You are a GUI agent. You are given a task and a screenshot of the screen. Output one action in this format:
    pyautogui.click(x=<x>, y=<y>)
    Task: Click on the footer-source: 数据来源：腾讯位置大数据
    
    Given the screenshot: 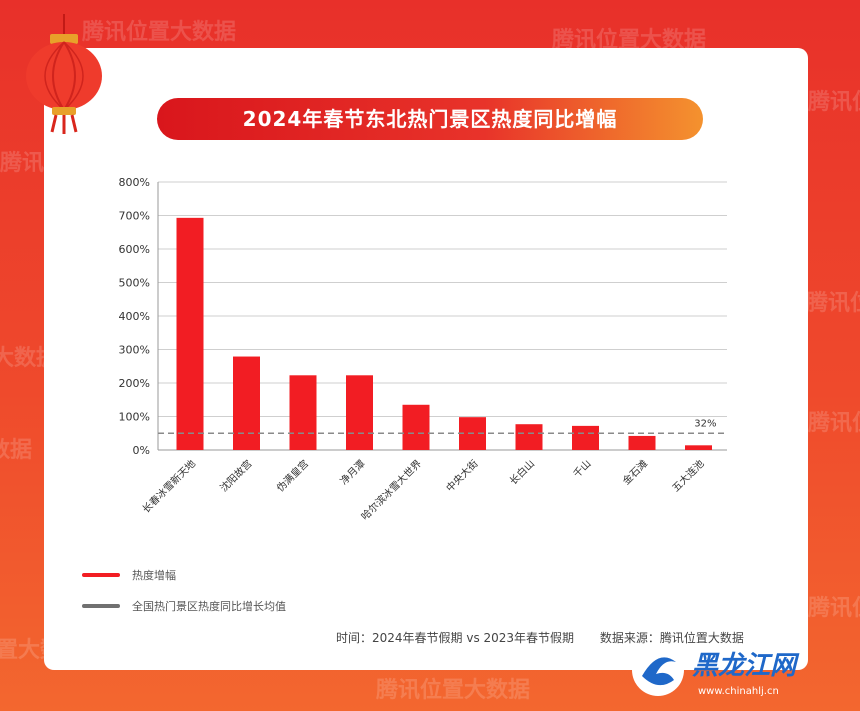 What is the action you would take?
    pyautogui.click(x=671, y=638)
    